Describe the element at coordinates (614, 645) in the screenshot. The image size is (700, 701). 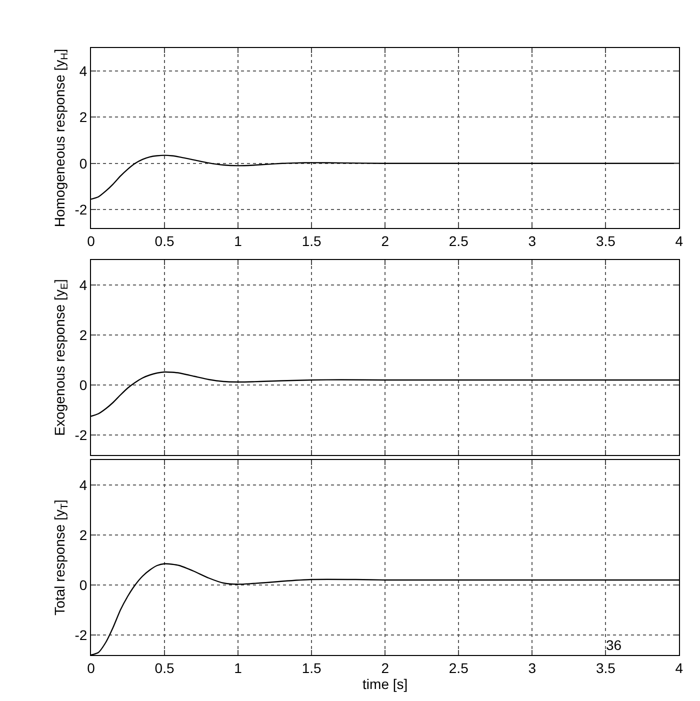
I see `annotation: 36` at that location.